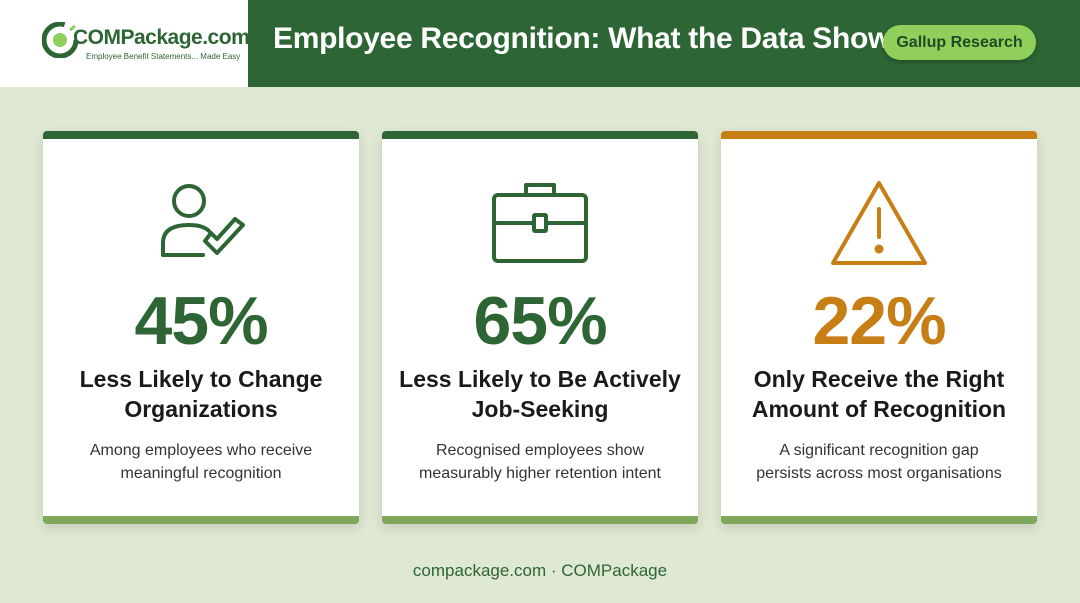  Describe the element at coordinates (540, 394) in the screenshot. I see `stat-heading: Less Likely to Be Actively Job-Seeking` at that location.